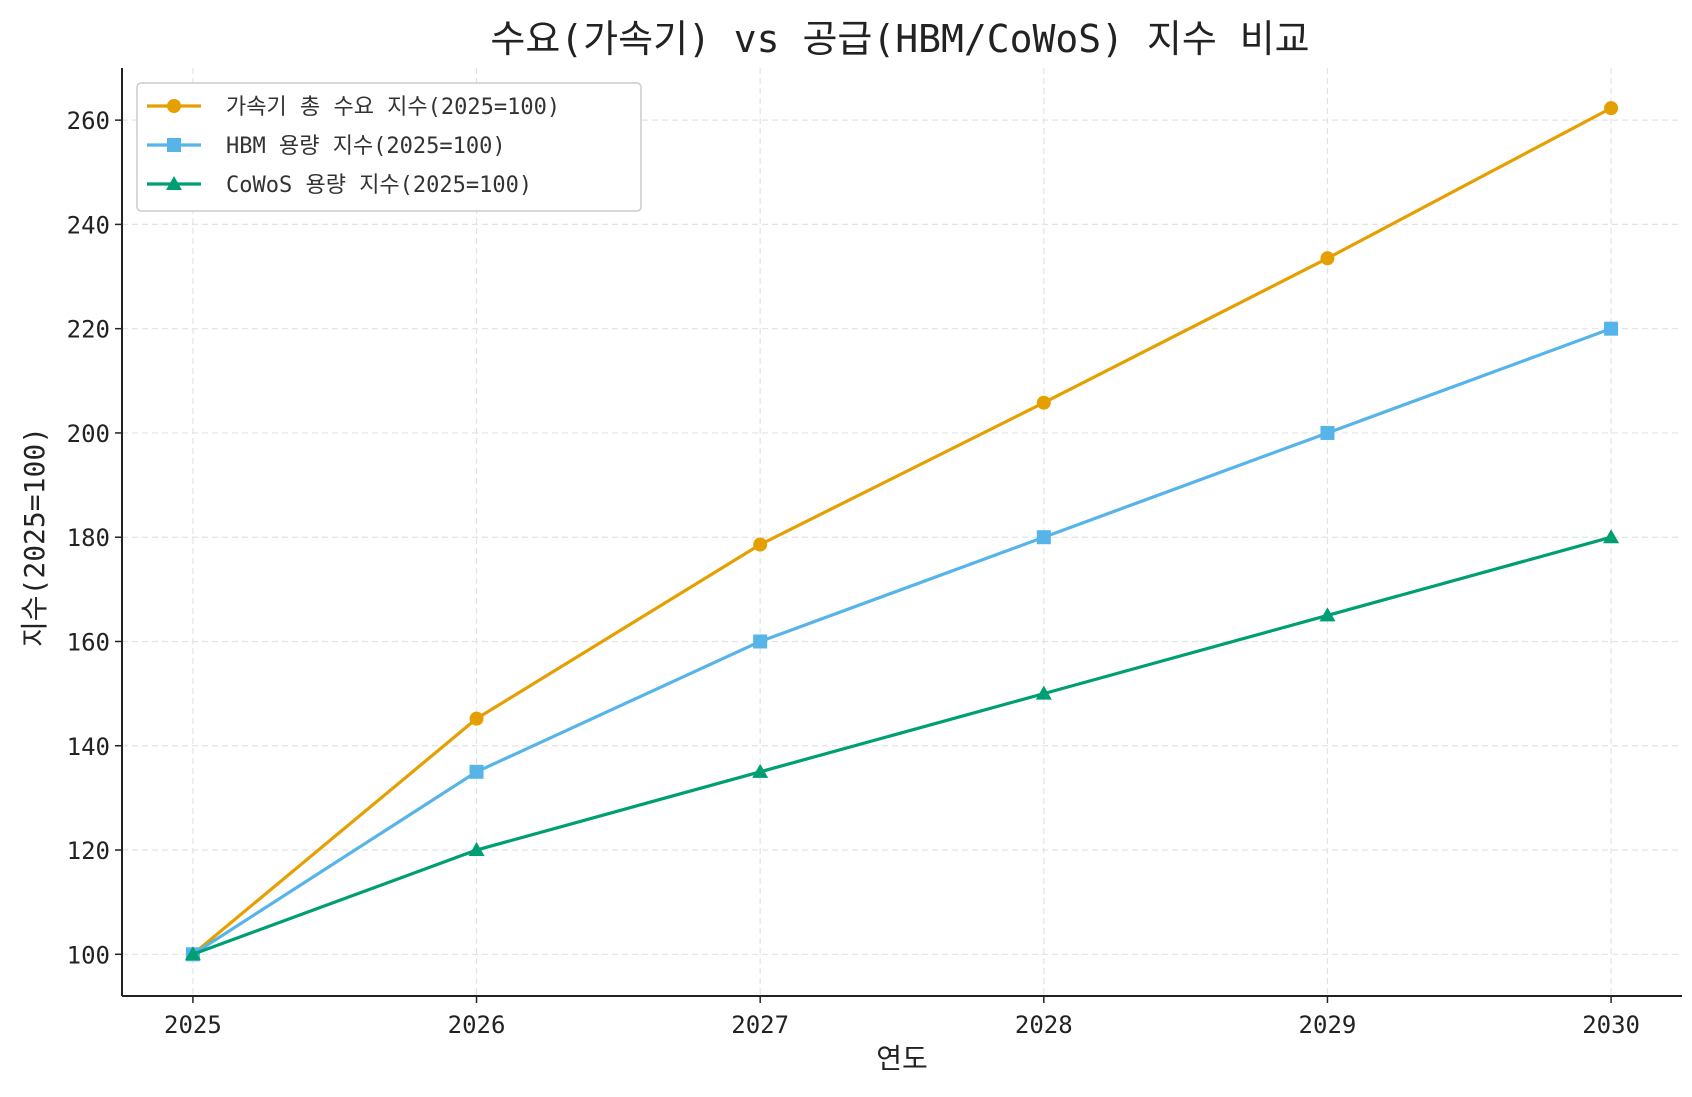 The height and width of the screenshot is (1097, 1692). I want to click on chart-title: 수요(가속기) vs 공급(HBM/CoWoS) 지수 비교, so click(899, 39).